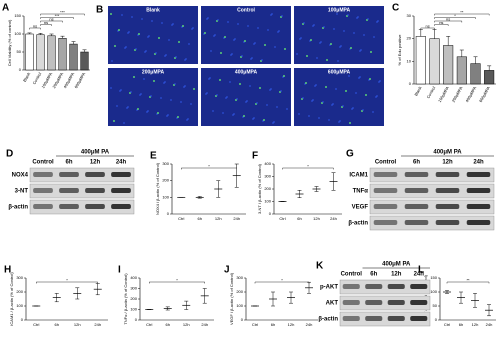 This screenshot has height=338, width=500. What do you see at coordinates (246, 10) in the screenshot?
I see `micrograph-title: Control` at bounding box center [246, 10].